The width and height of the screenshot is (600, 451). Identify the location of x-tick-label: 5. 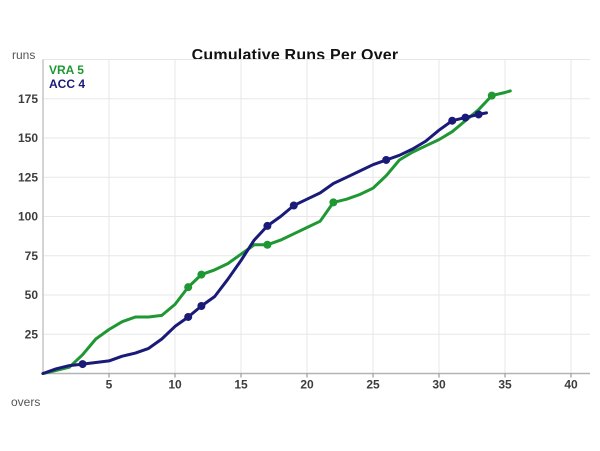
(109, 385).